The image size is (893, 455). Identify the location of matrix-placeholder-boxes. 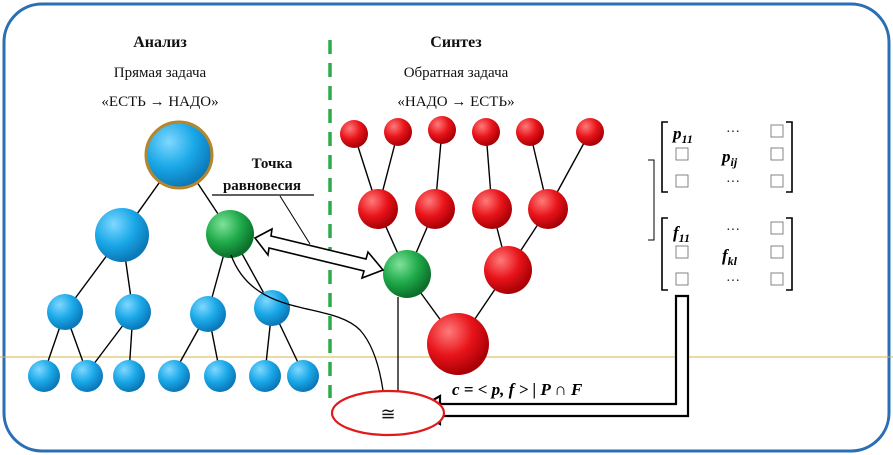
(729, 205).